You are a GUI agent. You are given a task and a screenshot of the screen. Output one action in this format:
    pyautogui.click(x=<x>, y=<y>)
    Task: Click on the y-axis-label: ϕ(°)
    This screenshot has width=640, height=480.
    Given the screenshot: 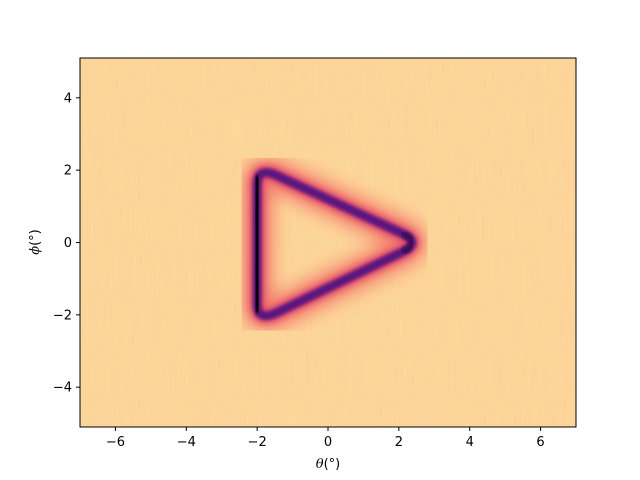 What is the action you would take?
    pyautogui.click(x=35, y=242)
    